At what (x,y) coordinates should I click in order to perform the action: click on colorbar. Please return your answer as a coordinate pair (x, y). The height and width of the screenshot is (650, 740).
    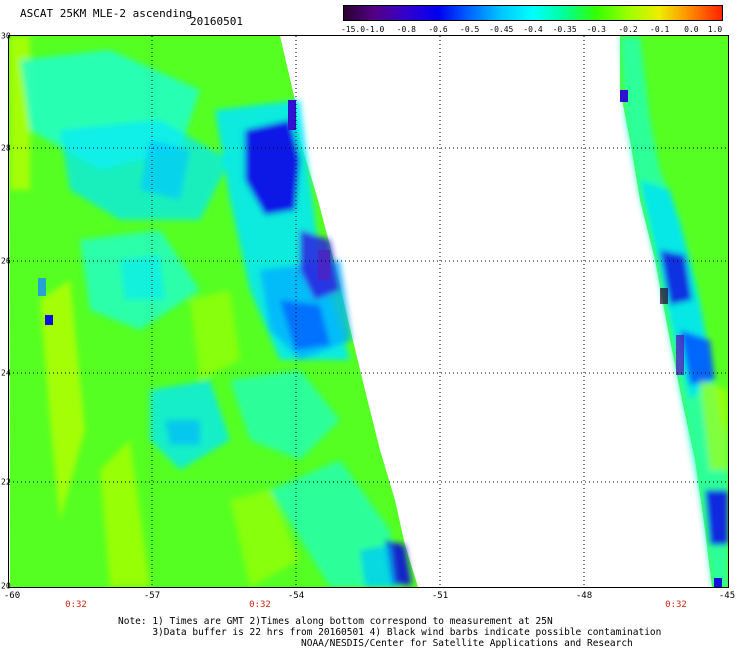
    Looking at the image, I should click on (533, 13).